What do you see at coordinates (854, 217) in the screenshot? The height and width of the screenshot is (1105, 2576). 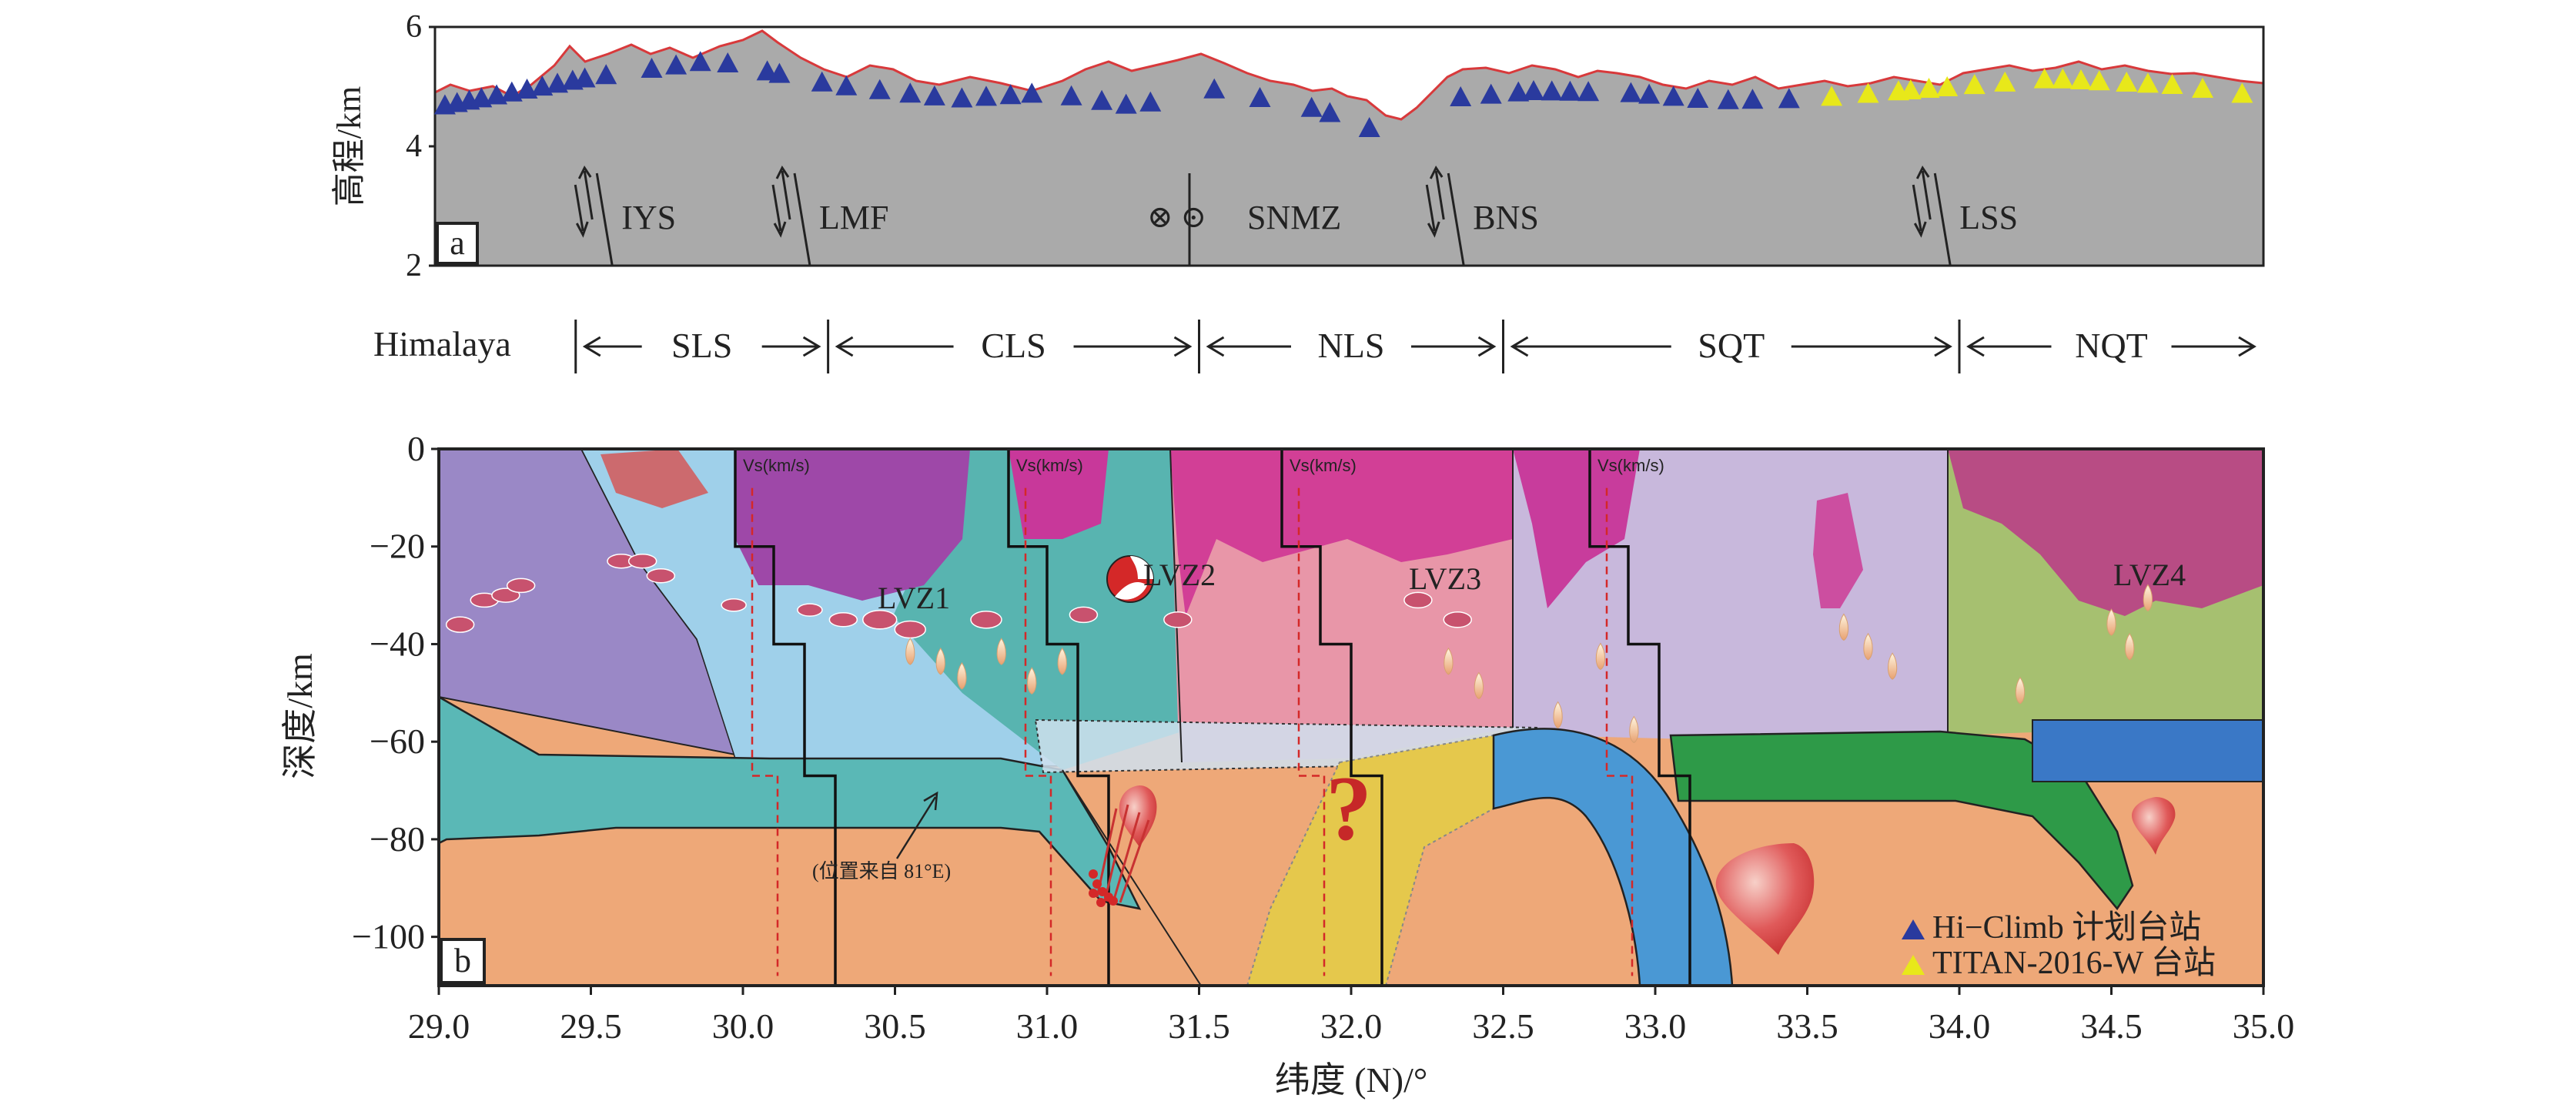 I see `fault-label: LMF` at bounding box center [854, 217].